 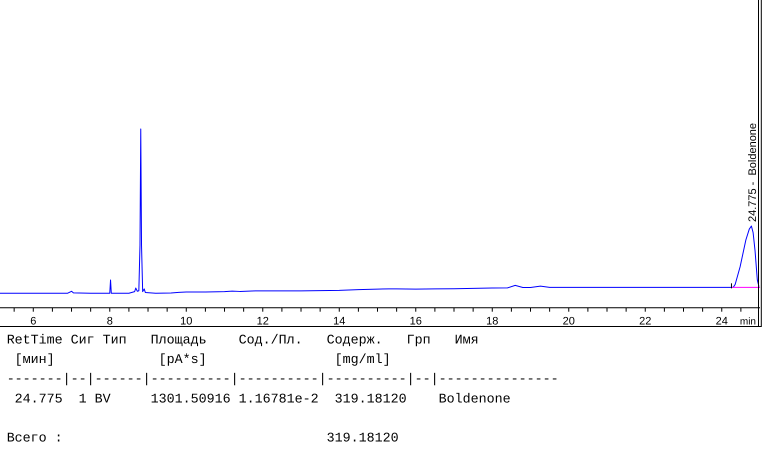 I want to click on x-tick-label: 16, so click(x=416, y=322).